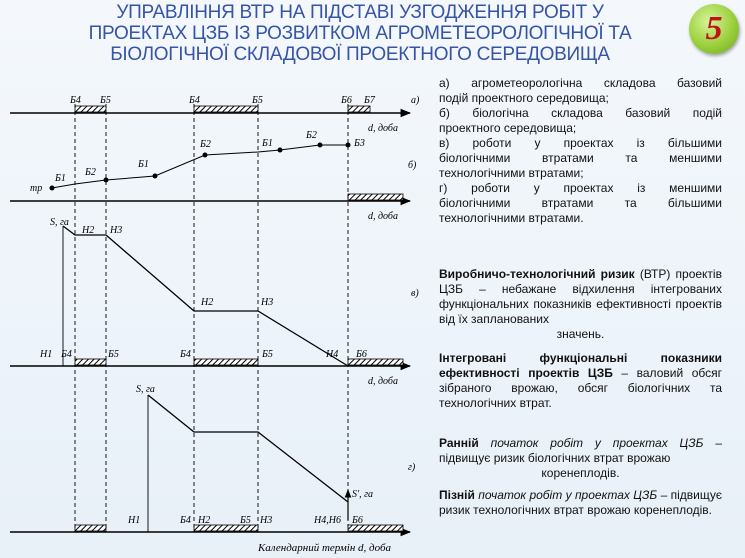 The image size is (745, 558). What do you see at coordinates (257, 100) in the screenshot?
I see `label-a-B5-2: Б5` at bounding box center [257, 100].